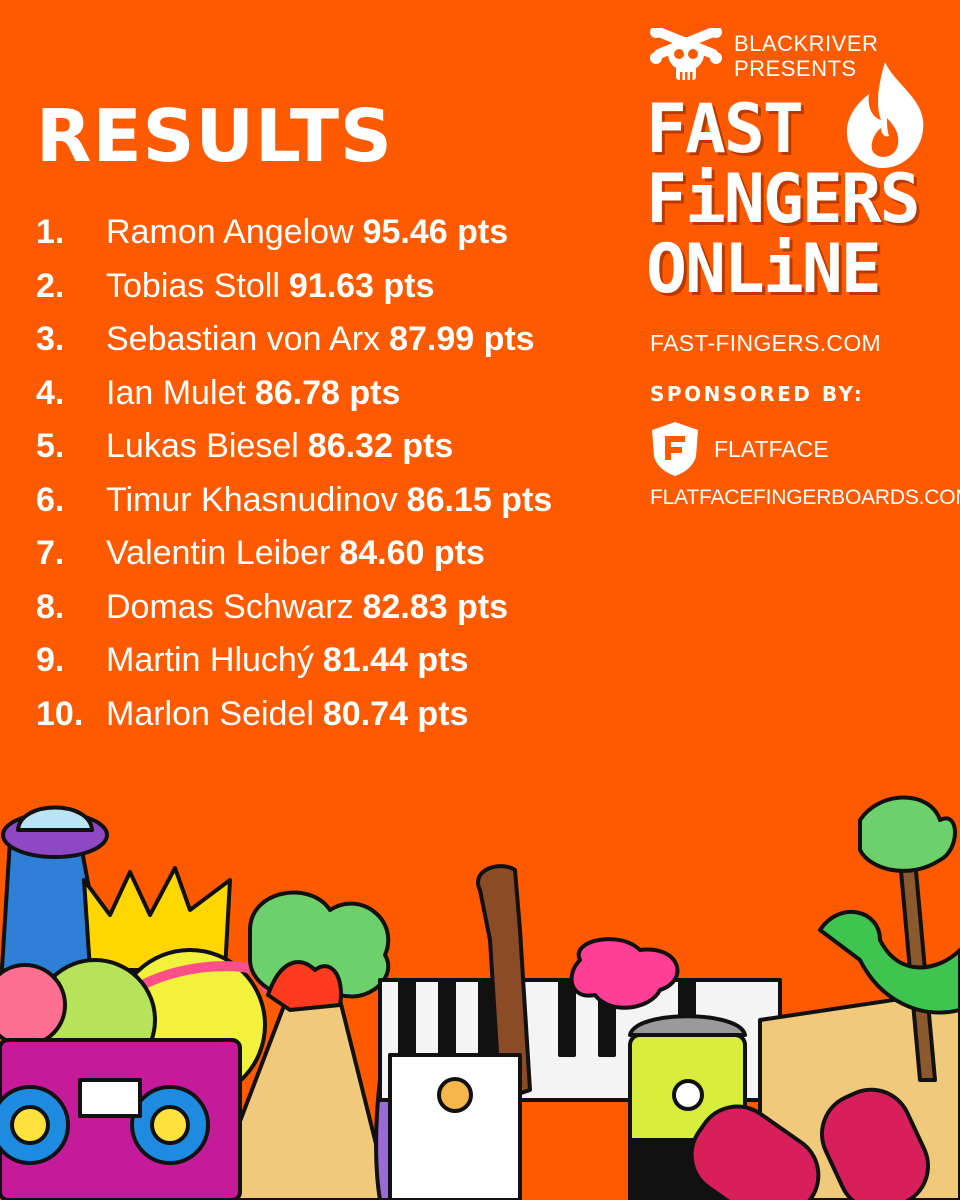  Describe the element at coordinates (327, 392) in the screenshot. I see `result-score: 86.78 pts` at that location.